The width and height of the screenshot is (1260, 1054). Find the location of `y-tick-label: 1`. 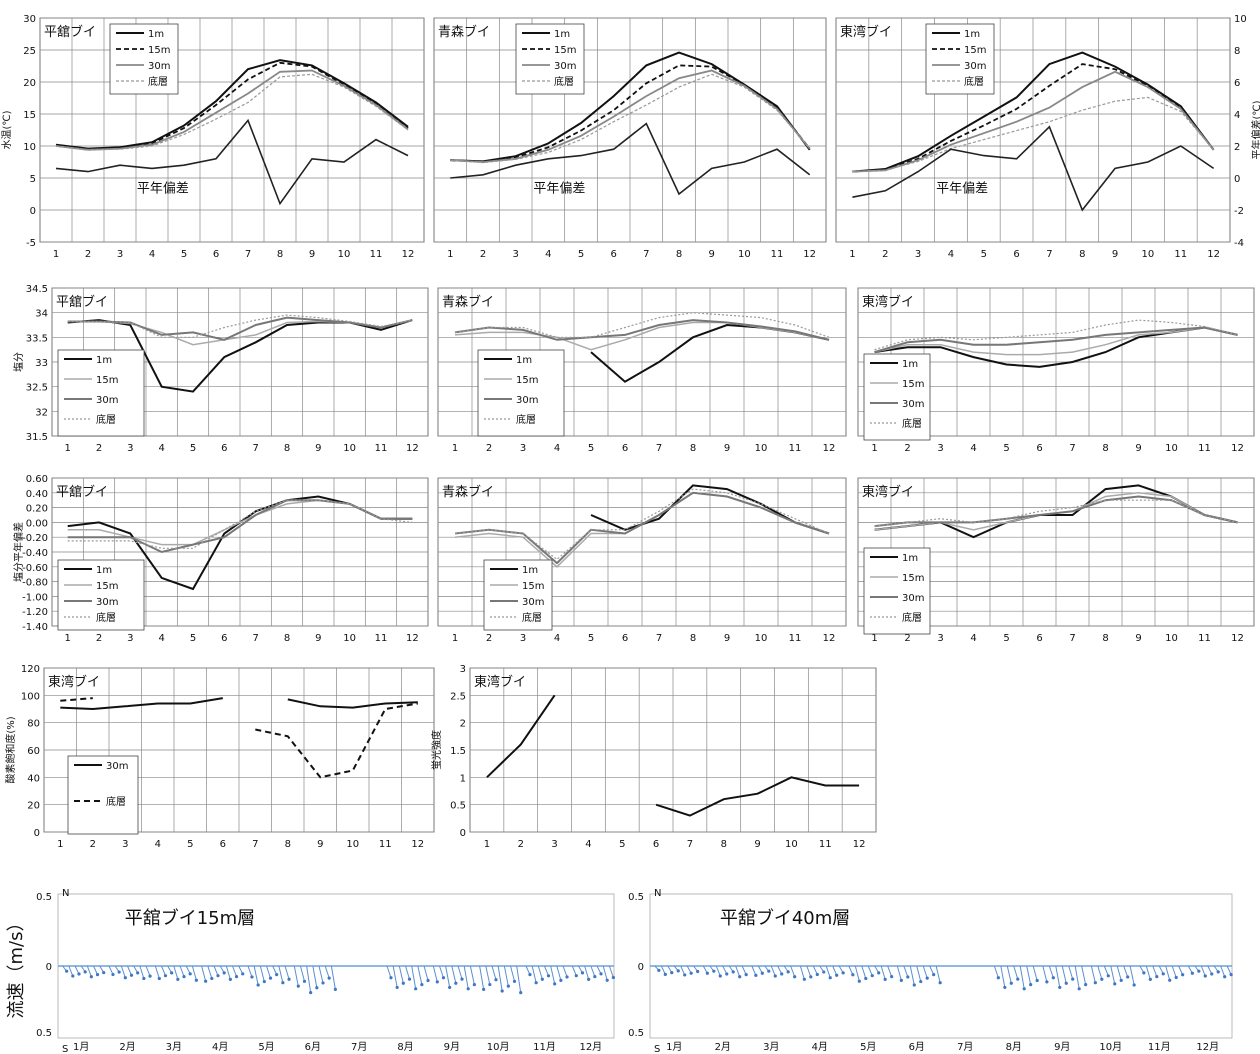

y-tick-label: 1 is located at coordinates (463, 778).